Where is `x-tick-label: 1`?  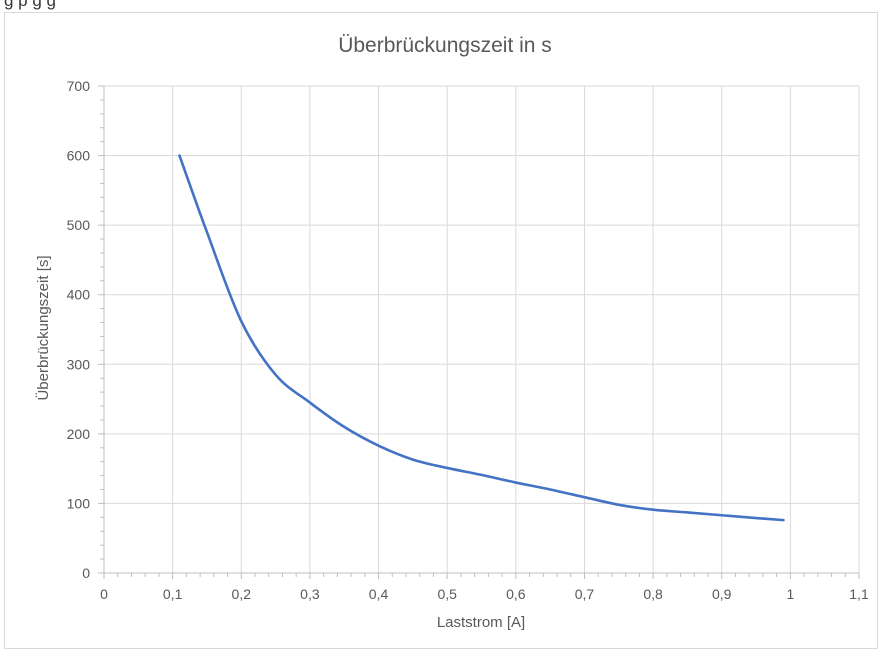 x-tick-label: 1 is located at coordinates (790, 594).